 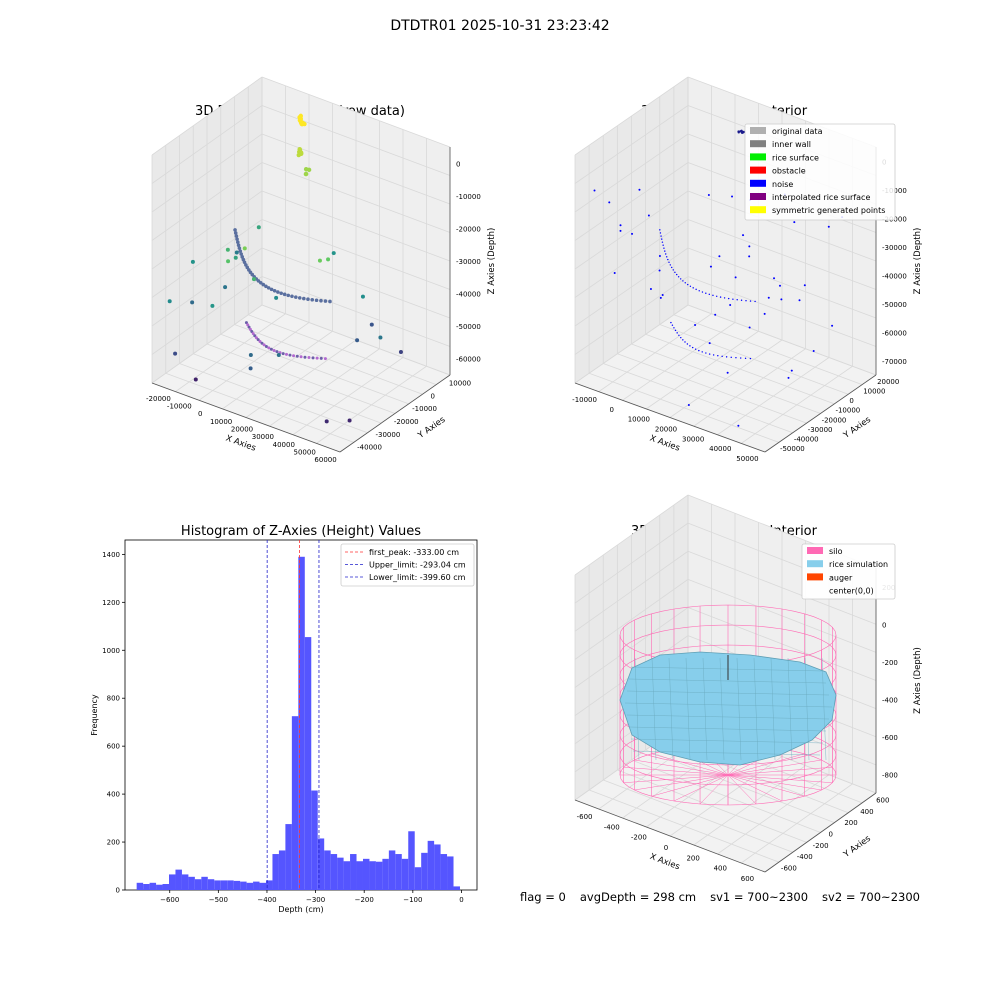 What do you see at coordinates (894, 333) in the screenshot?
I see `p2-z-tick: -60000` at bounding box center [894, 333].